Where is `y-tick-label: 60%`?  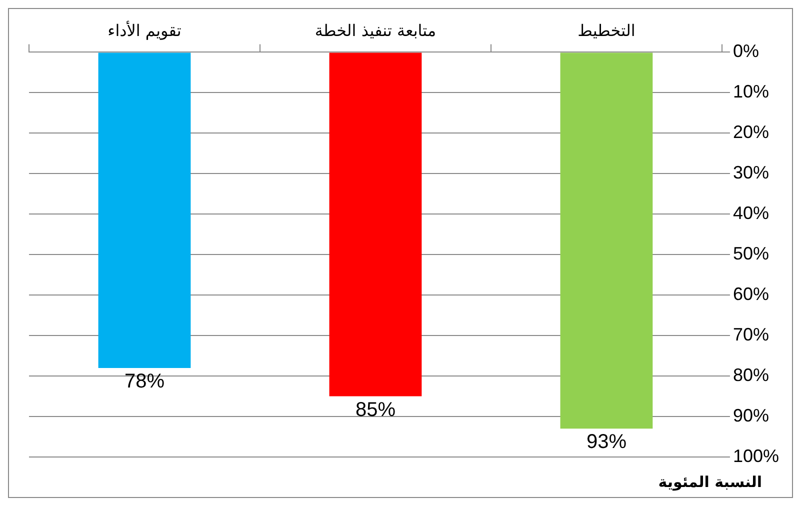
y-tick-label: 60% is located at coordinates (750, 294).